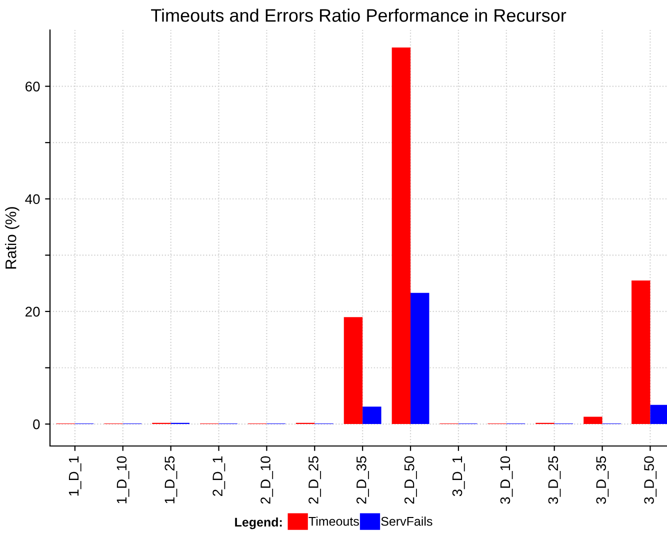 The width and height of the screenshot is (667, 534). Describe the element at coordinates (506, 480) in the screenshot. I see `x-tick-label: 3_D_10` at that location.